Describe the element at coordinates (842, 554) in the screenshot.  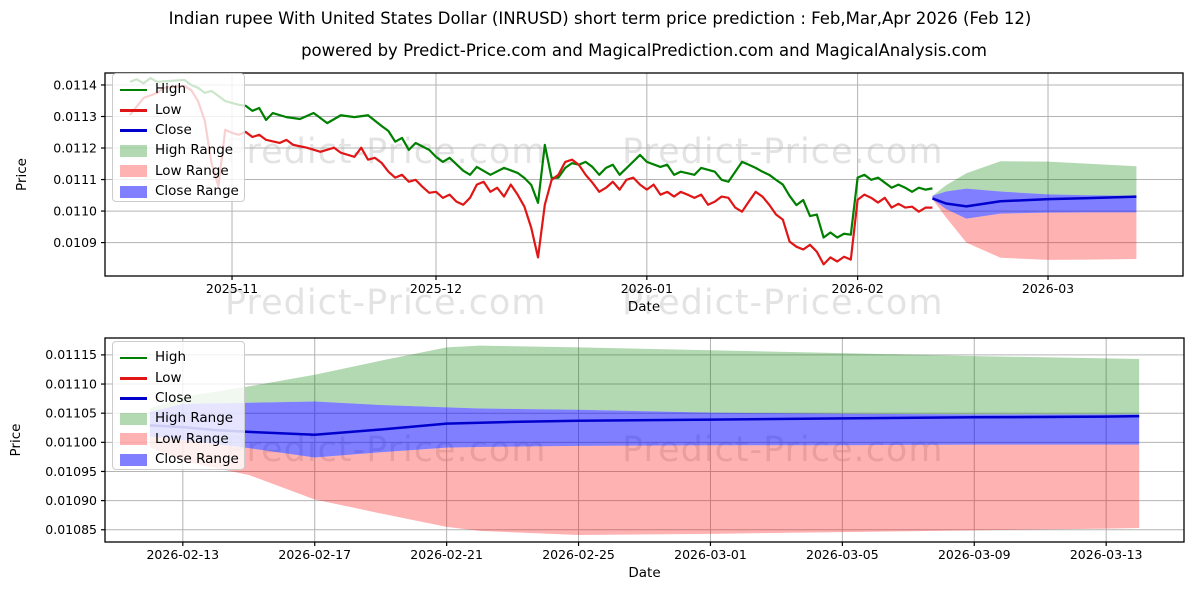
I see `tick-label: 2026-03-05` at that location.